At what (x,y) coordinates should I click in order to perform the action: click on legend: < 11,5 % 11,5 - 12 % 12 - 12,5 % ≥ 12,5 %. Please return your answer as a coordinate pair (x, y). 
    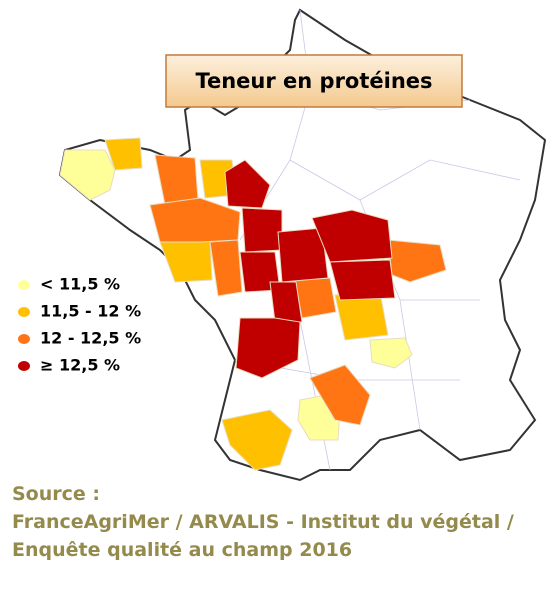
    Looking at the image, I should click on (79, 325).